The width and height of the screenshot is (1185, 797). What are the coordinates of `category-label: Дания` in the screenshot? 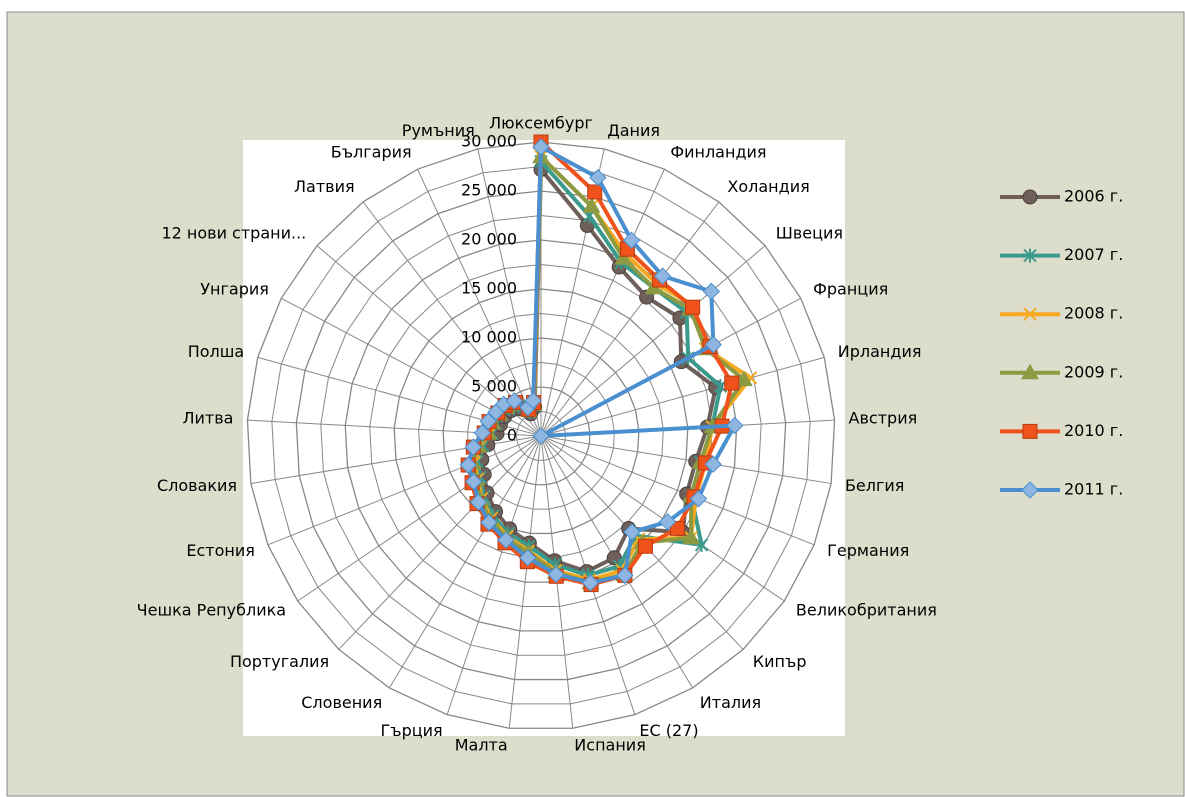 It's located at (633, 130).